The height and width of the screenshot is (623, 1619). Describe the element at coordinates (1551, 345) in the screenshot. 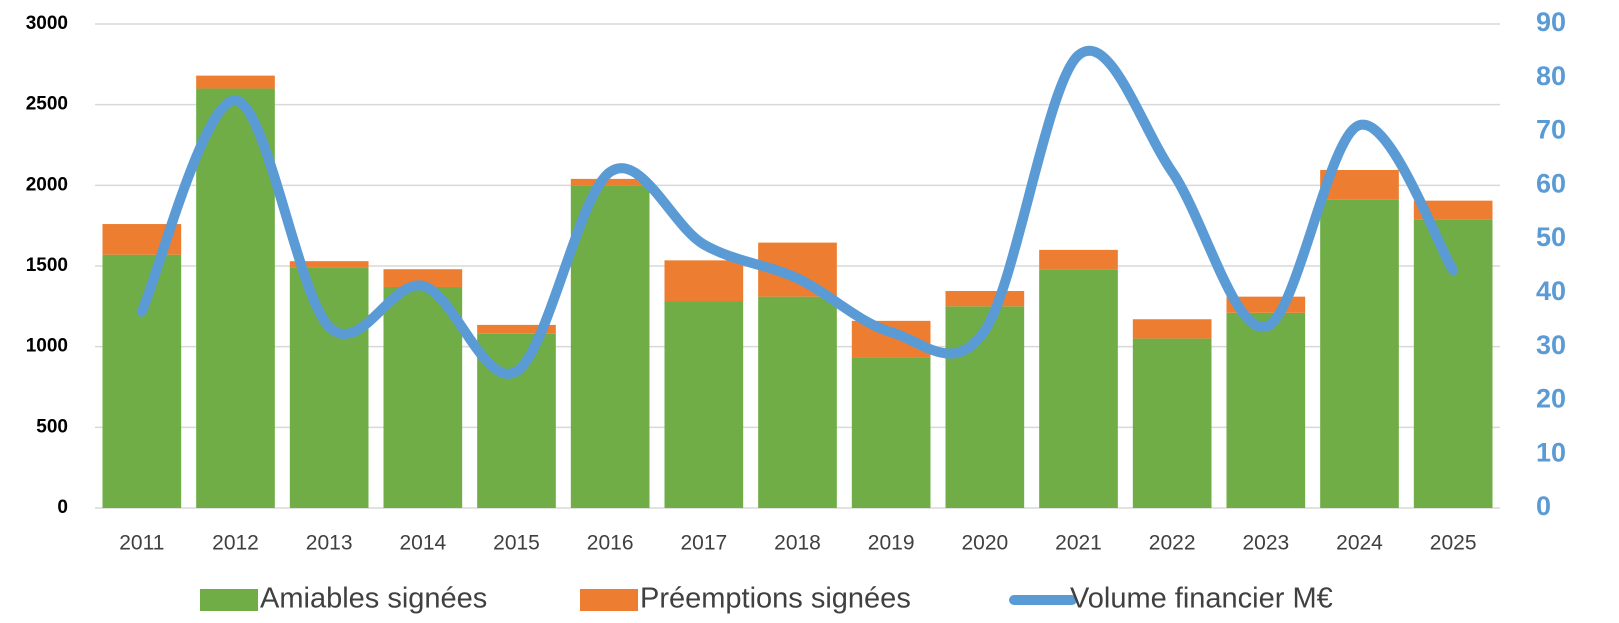

I see `y2-tick-label: 30` at that location.